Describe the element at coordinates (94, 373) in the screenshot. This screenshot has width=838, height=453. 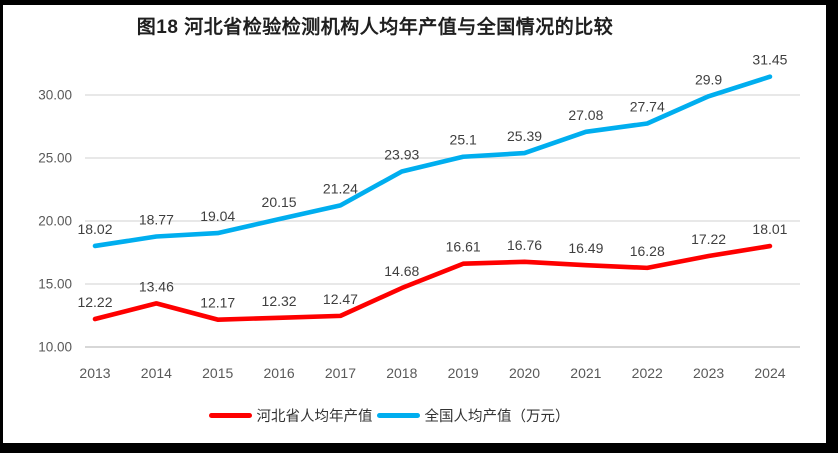
I see `x-axis-tick-label: 2013` at that location.